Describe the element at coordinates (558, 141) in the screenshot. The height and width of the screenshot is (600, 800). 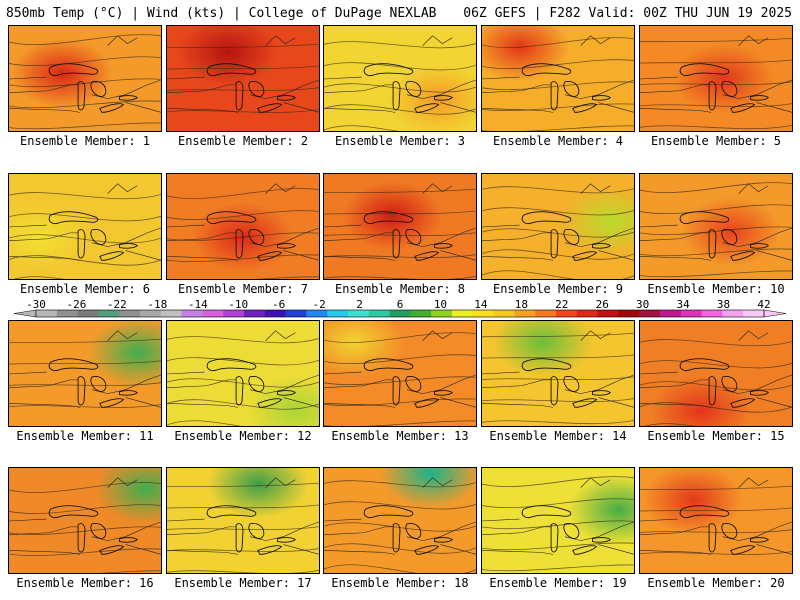
I see `ensemble-member-label: Ensemble Member: 4` at that location.